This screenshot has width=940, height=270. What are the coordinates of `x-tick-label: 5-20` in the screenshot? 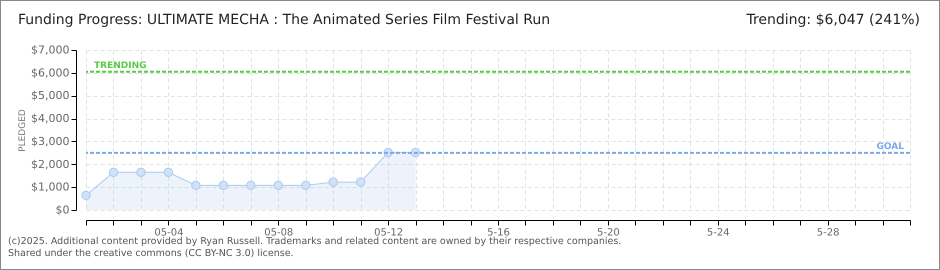 It's located at (608, 233).